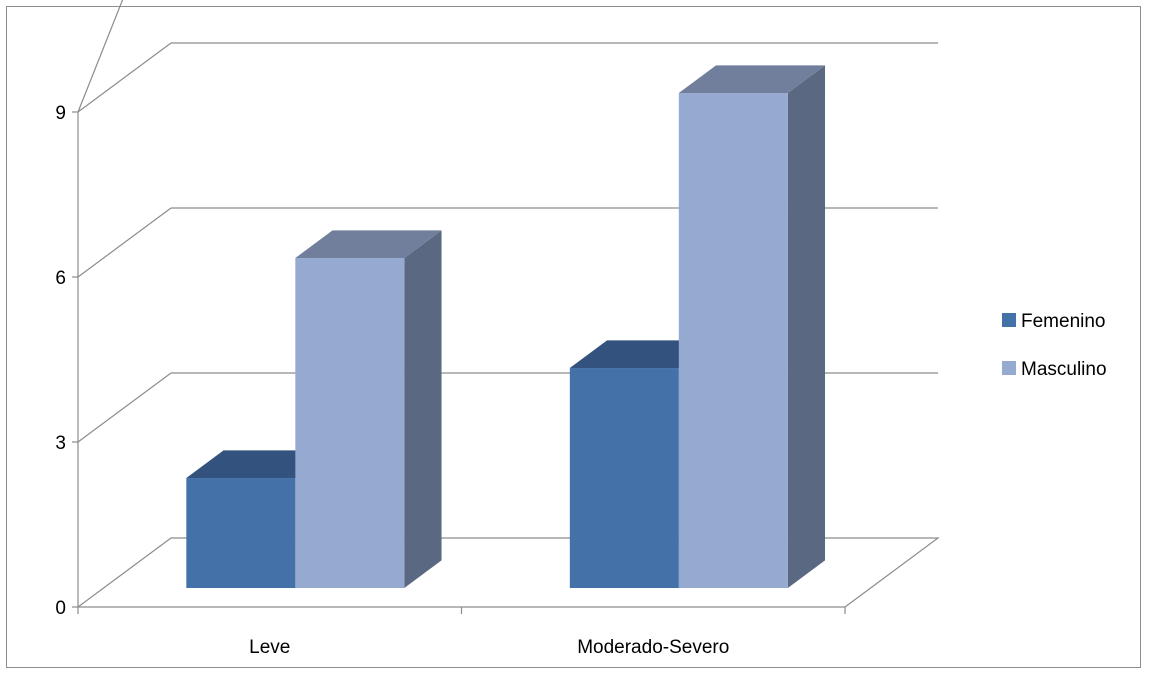  Describe the element at coordinates (1054, 345) in the screenshot. I see `chart-legend: Femenino Masculino` at that location.